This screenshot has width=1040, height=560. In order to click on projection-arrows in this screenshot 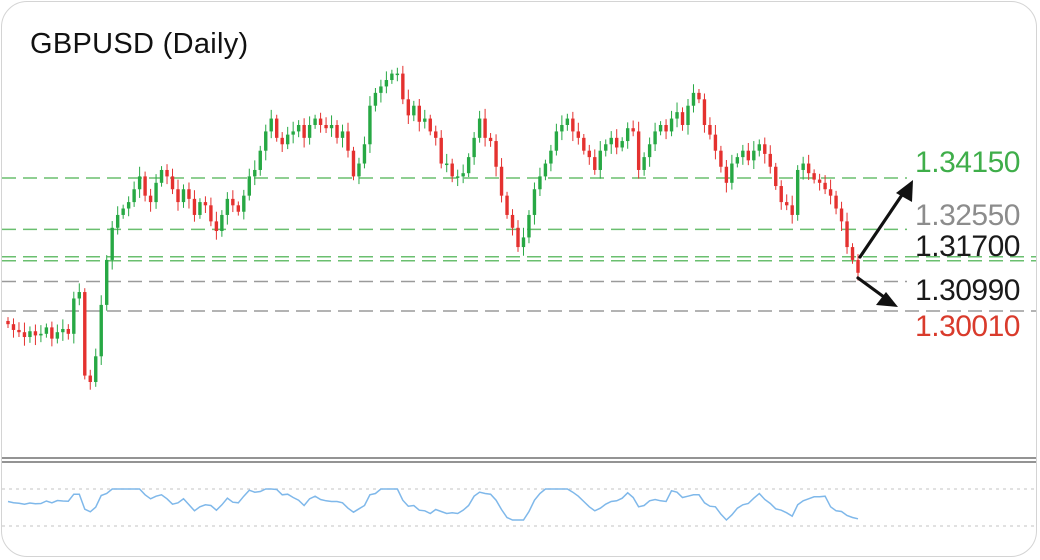, I will do `click(884, 243)`.